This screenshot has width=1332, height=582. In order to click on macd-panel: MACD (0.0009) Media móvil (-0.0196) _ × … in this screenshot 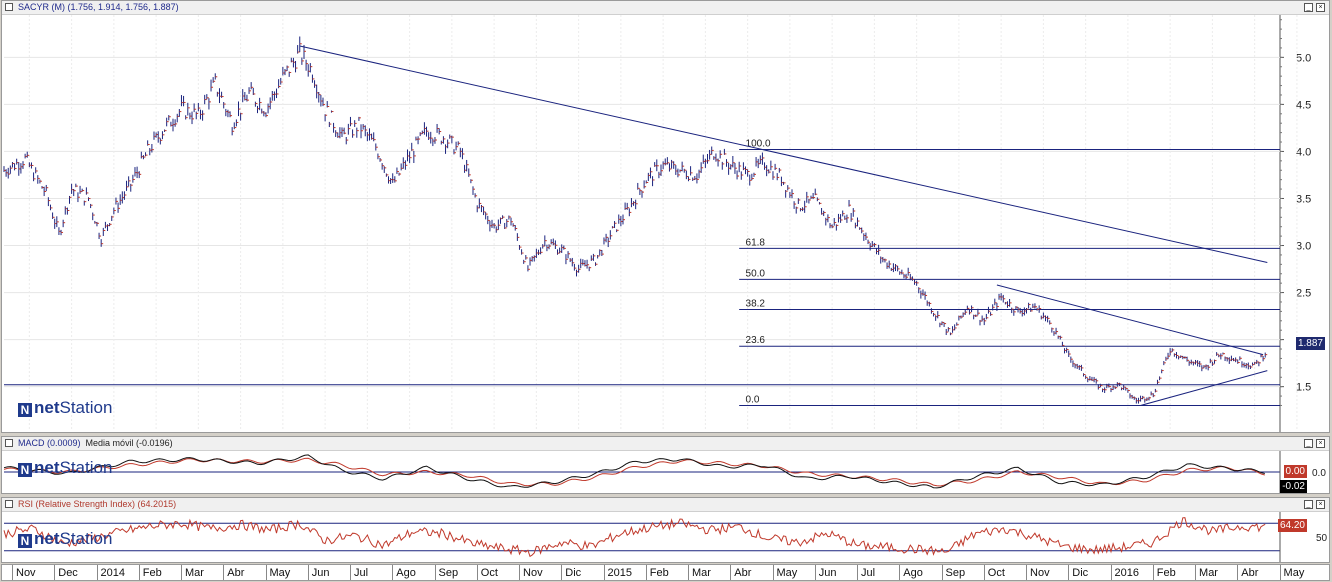, I will do `click(665, 465)`.